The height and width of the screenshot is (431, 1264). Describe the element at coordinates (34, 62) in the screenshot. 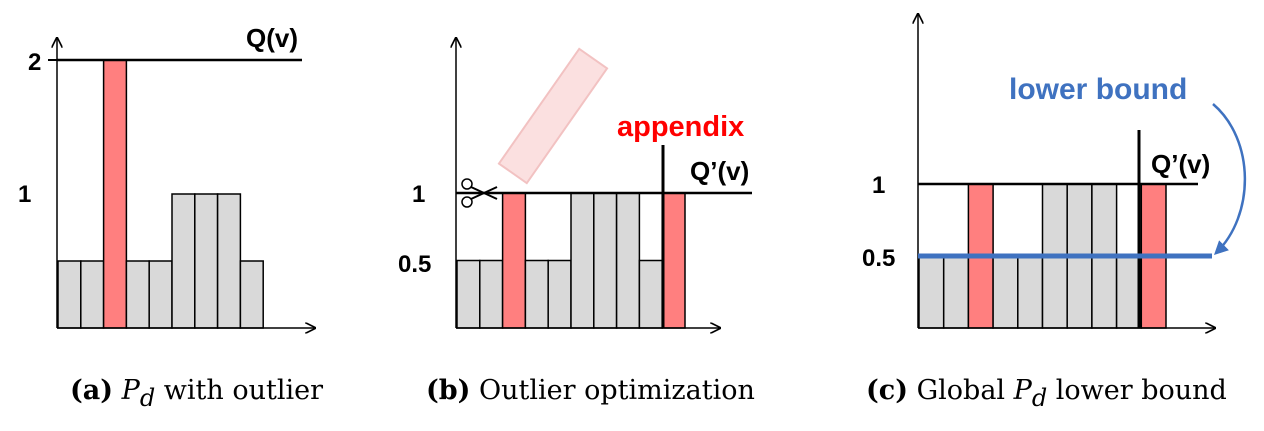

I see `y-tick-2: 2` at that location.